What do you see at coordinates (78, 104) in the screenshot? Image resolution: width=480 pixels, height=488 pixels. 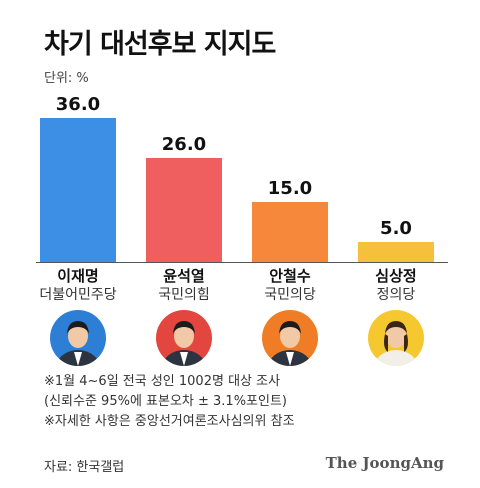 I see `value-label: 36.0` at bounding box center [78, 104].